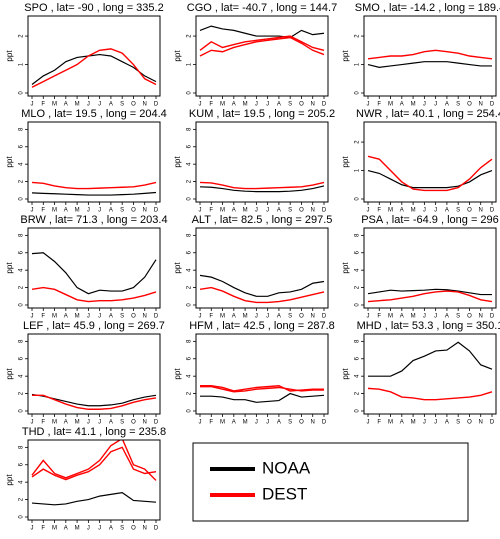 The height and width of the screenshot is (539, 500). Describe the element at coordinates (427, 8) in the screenshot. I see `panel-title: SMO , lat= -14.2 , long = 189.4` at that location.